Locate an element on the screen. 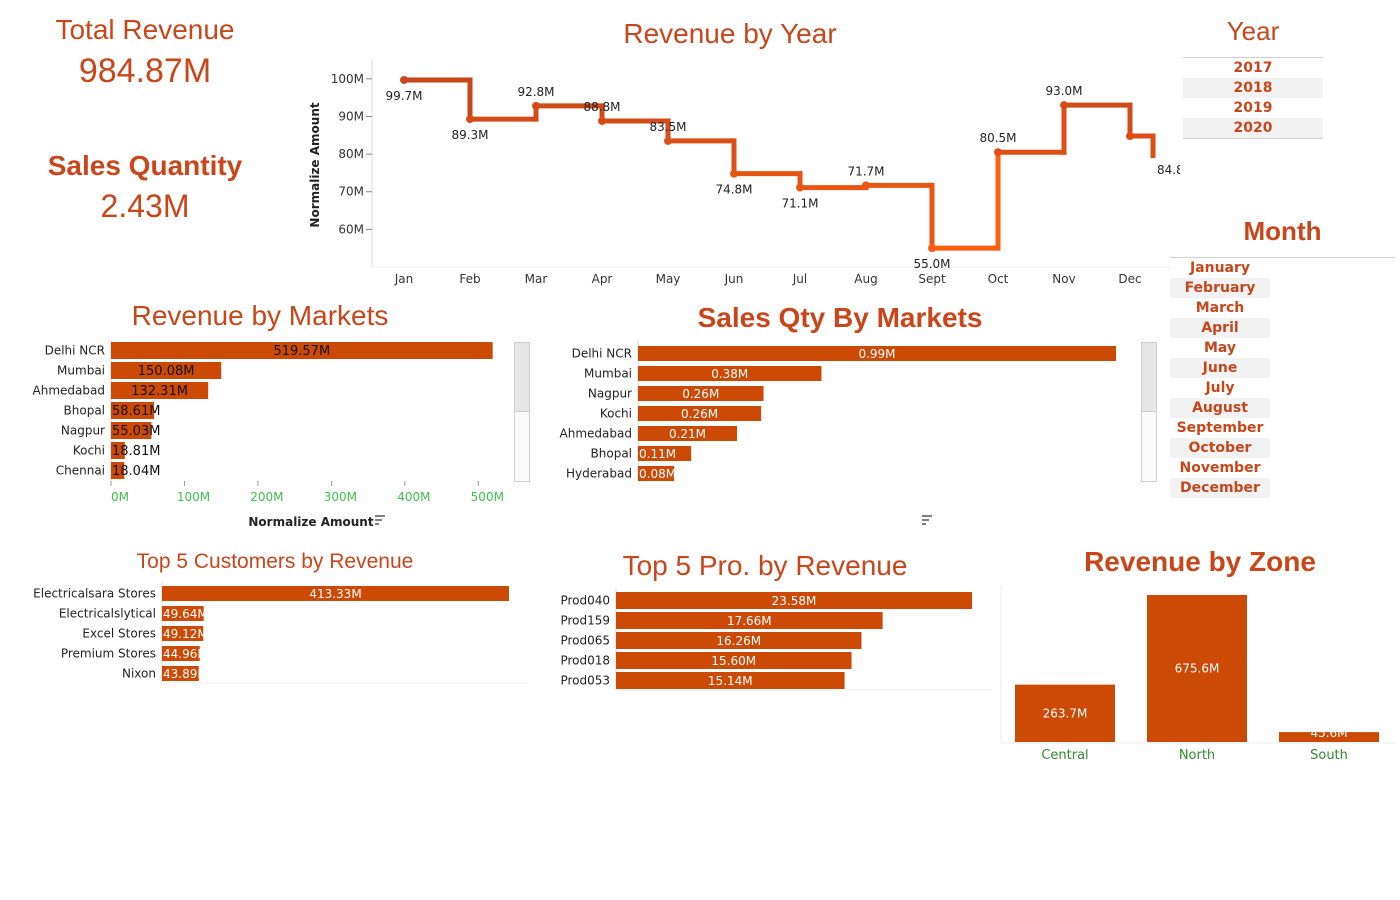  data-label: 45.6M is located at coordinates (1328, 733).